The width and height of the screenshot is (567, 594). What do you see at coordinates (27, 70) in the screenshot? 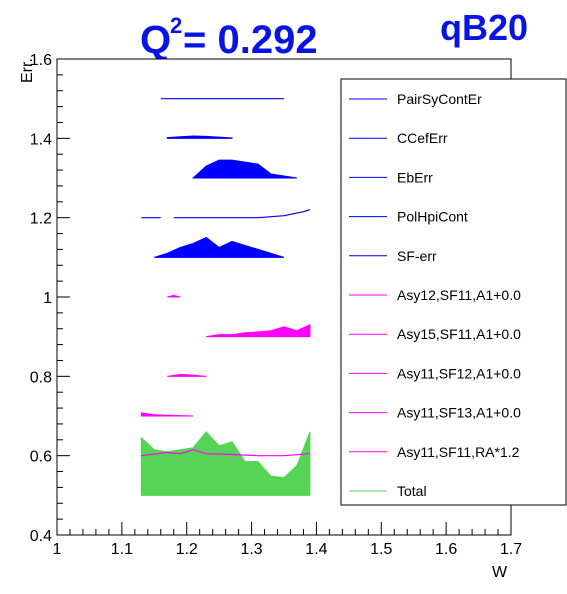
I see `y-axis-title: Err.` at bounding box center [27, 70].